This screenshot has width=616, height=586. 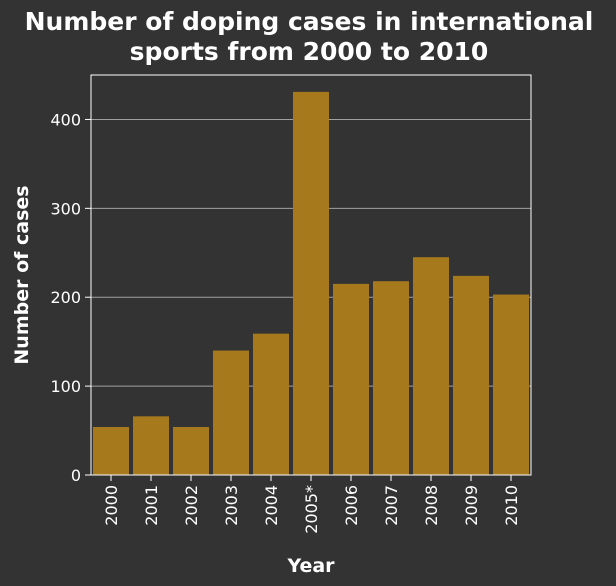 I want to click on bar-2008, so click(x=431, y=366).